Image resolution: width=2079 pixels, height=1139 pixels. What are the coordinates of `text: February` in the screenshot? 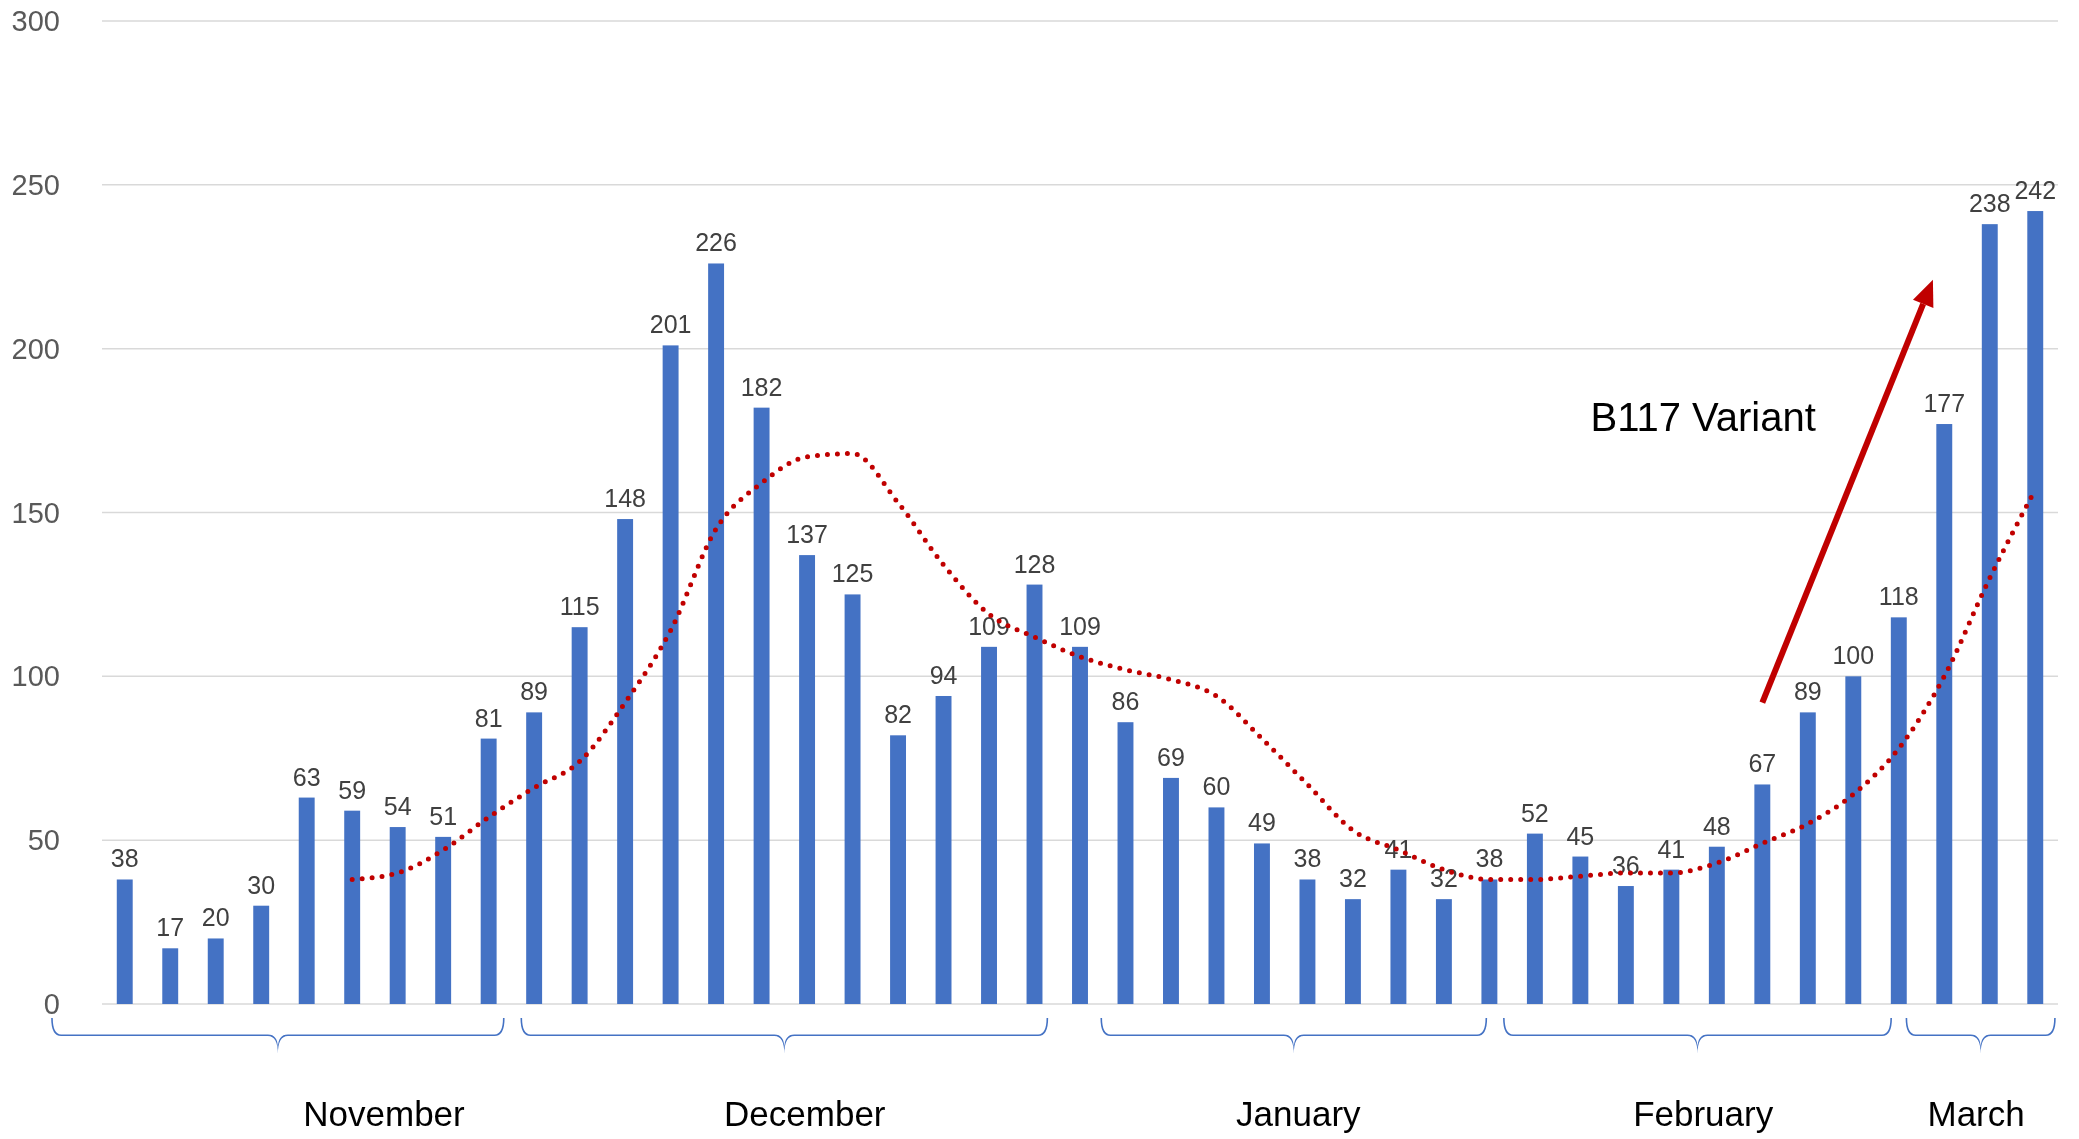 It's located at (1703, 1113).